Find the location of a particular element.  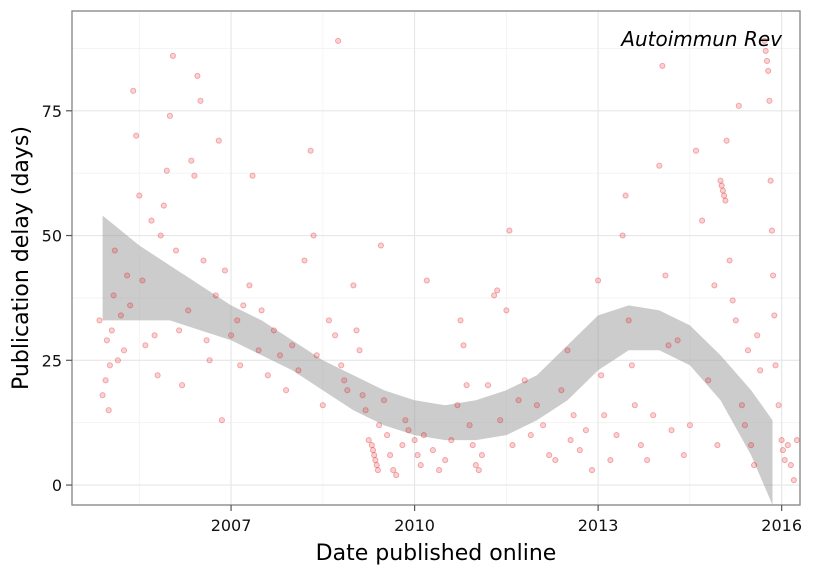

x-tick-label: 2007 is located at coordinates (231, 525).